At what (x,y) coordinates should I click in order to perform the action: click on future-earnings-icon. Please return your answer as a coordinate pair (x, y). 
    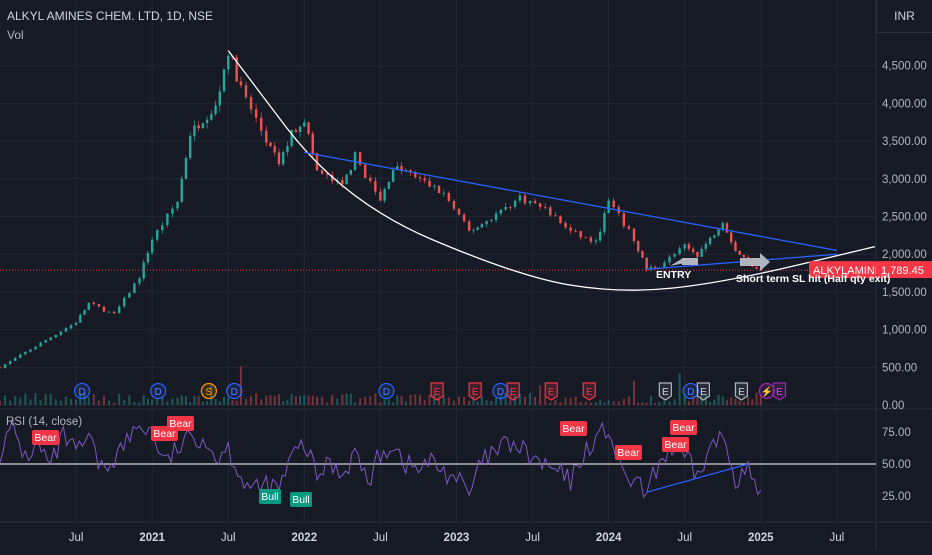
    Looking at the image, I should click on (779, 391).